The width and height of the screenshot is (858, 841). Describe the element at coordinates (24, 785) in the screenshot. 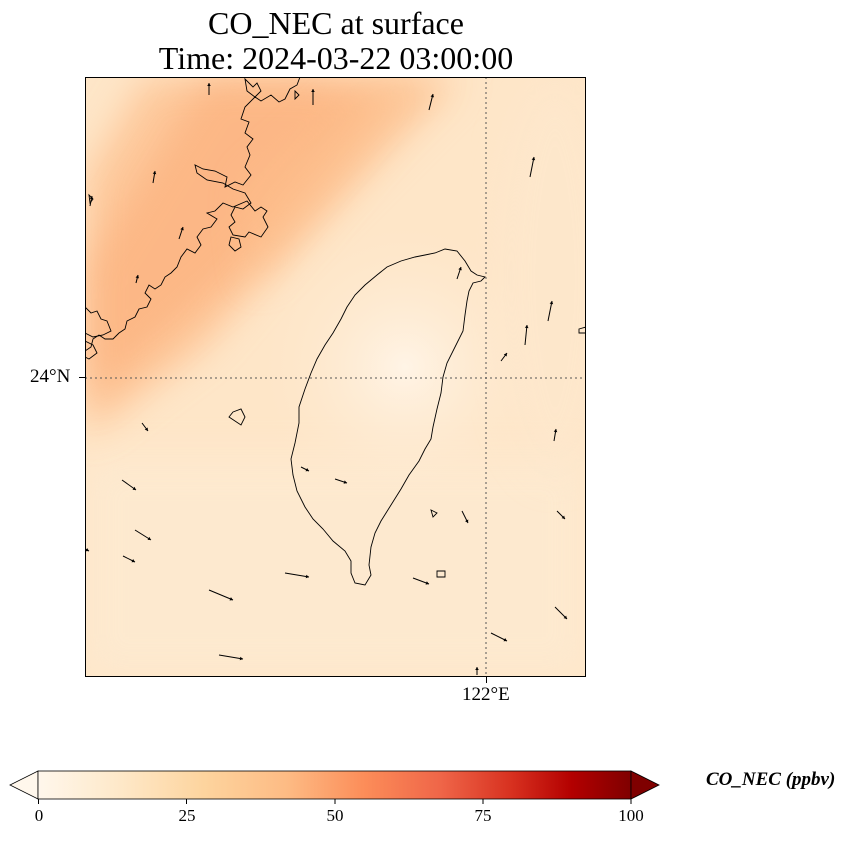

I see `colorbar-extend-low` at that location.